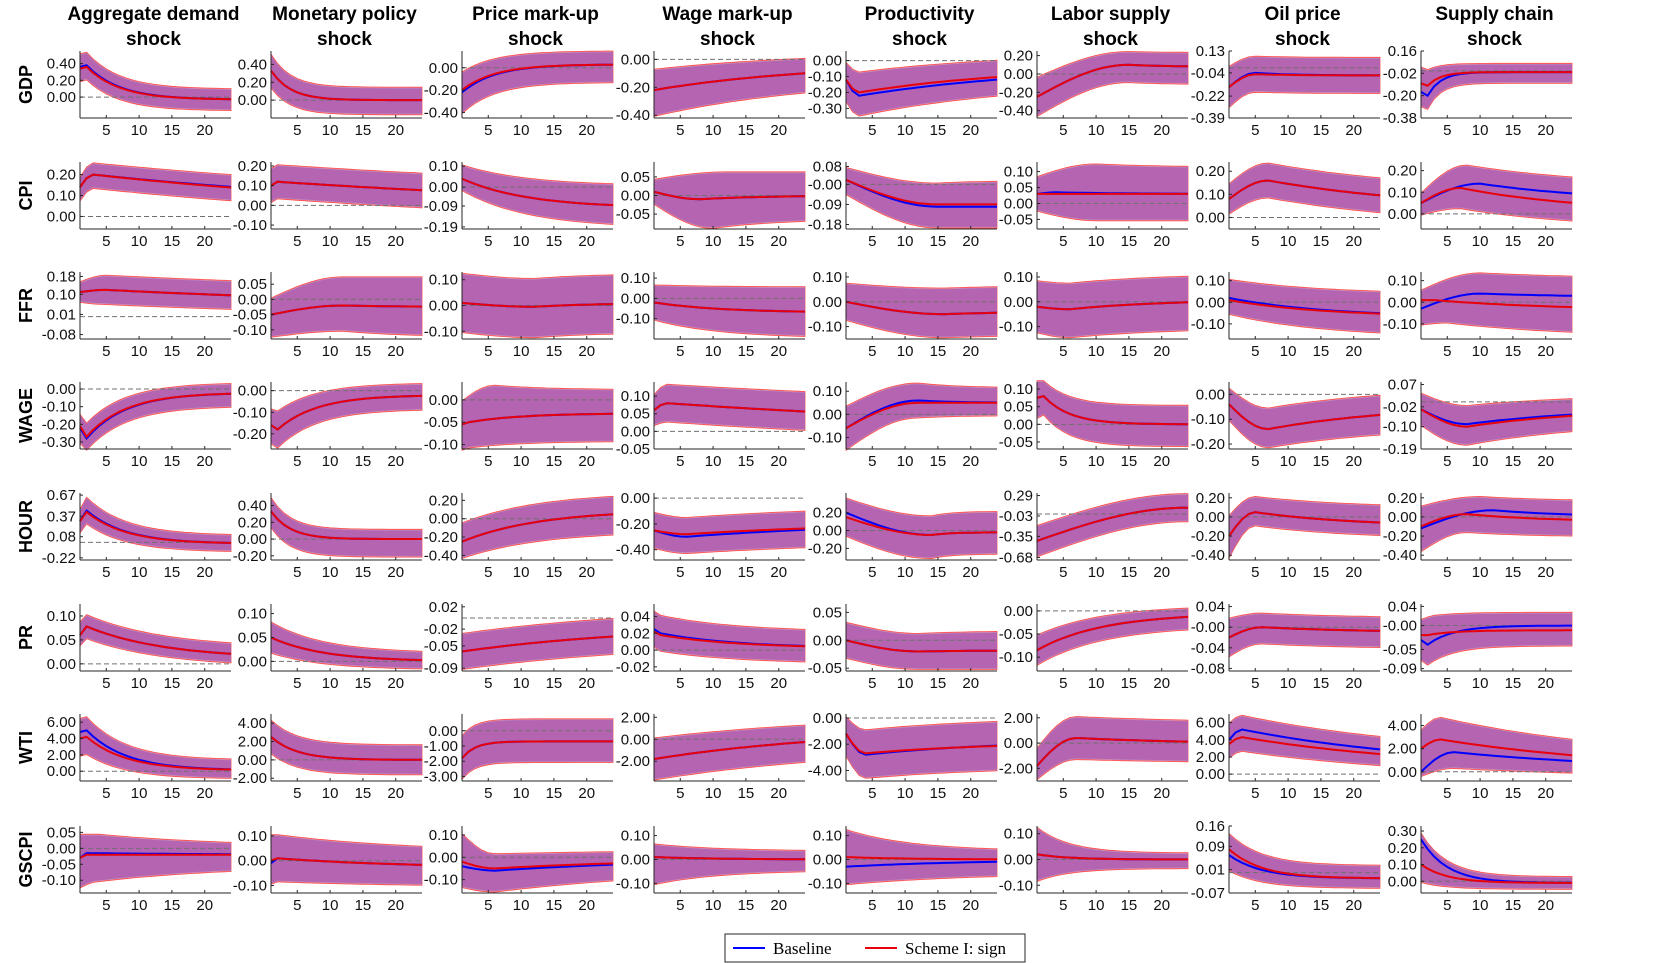  What do you see at coordinates (1478, 645) in the screenshot?
I see `panel: -0.09 -0.05 -0.00 0.04 5 10 15 20` at bounding box center [1478, 645].